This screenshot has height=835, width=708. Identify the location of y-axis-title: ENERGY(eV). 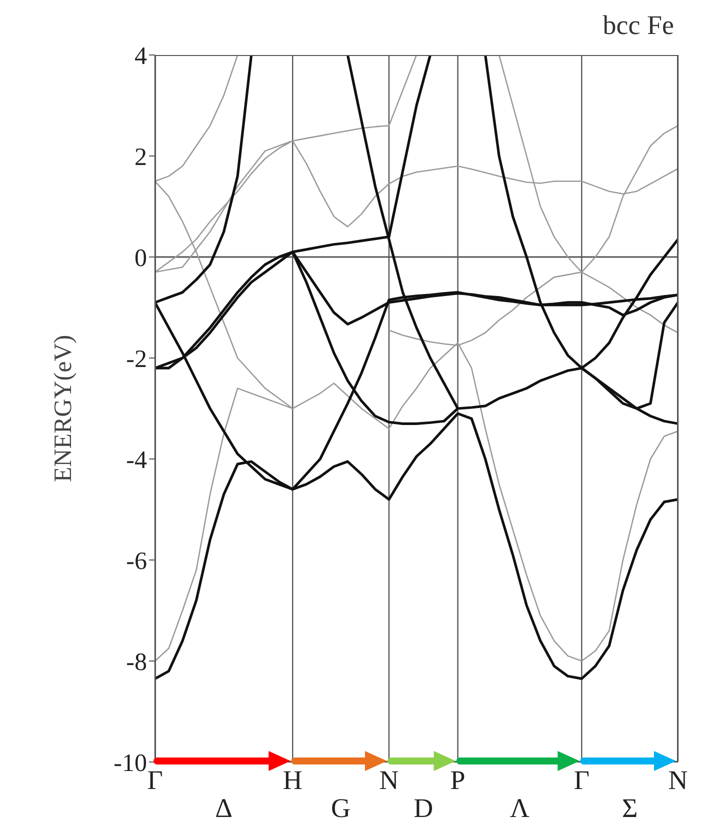
(63, 408).